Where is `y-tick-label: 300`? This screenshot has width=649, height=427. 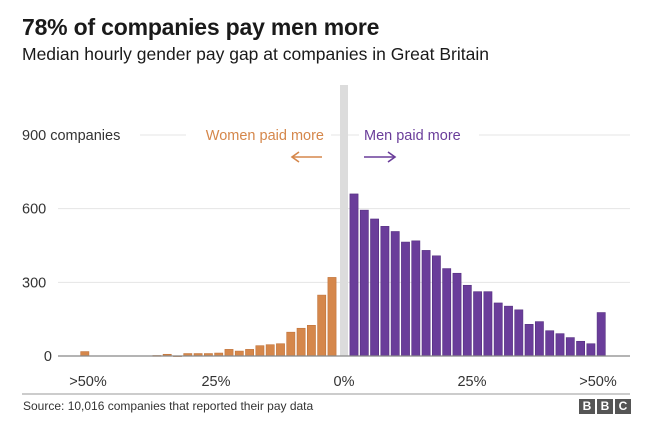
y-tick-label: 300 is located at coordinates (34, 283).